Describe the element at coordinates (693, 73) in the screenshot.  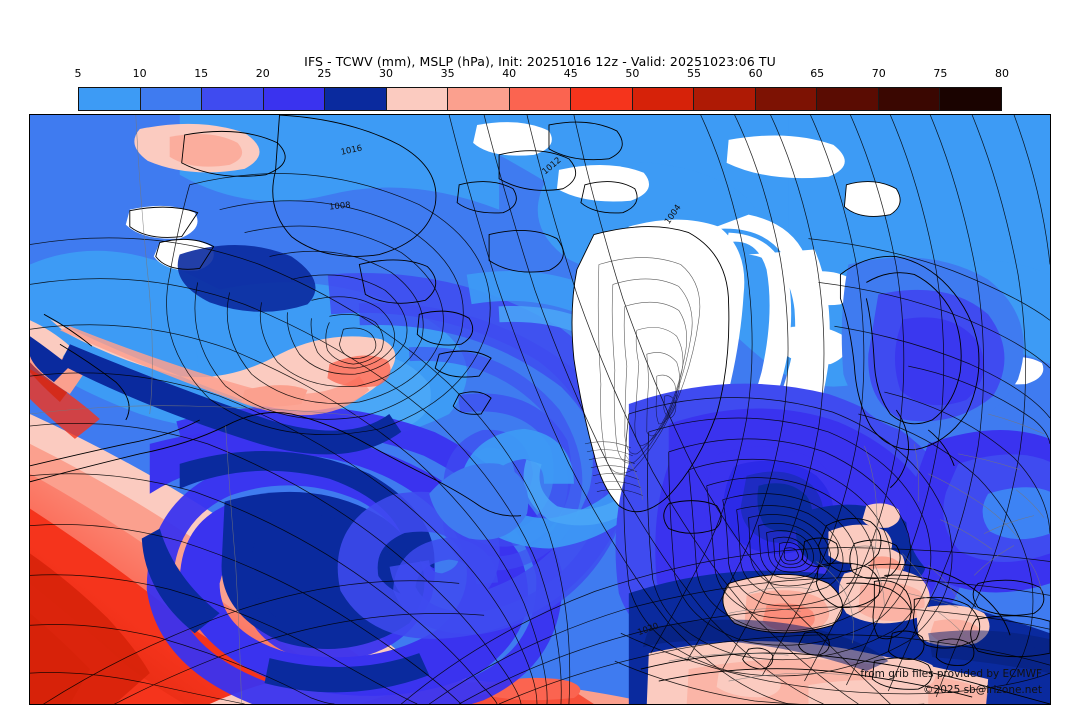
I see `colorbar-tick-label: 55` at that location.